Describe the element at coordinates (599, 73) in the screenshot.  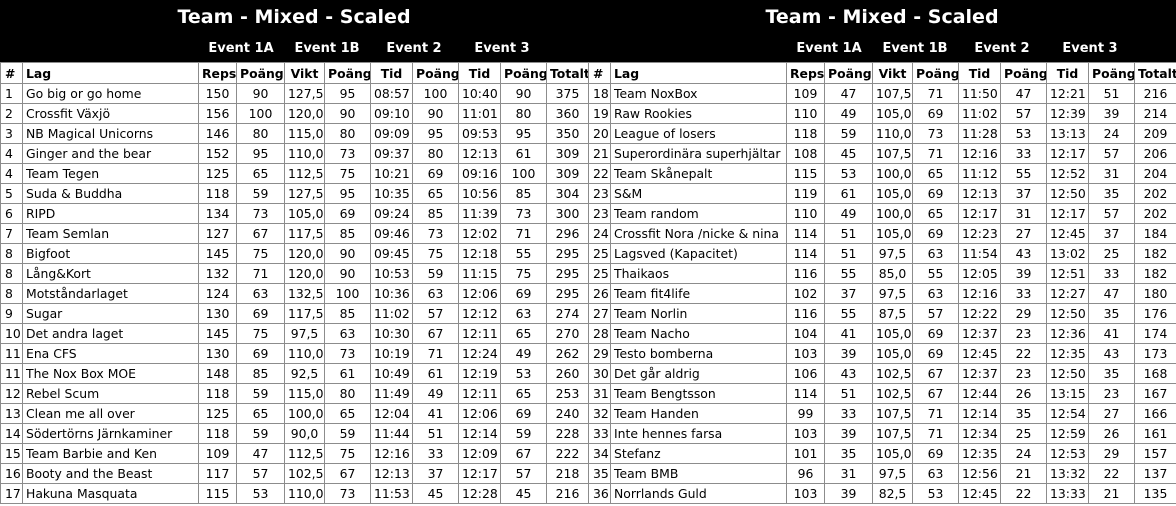
I see `column-header-rank: #` at that location.